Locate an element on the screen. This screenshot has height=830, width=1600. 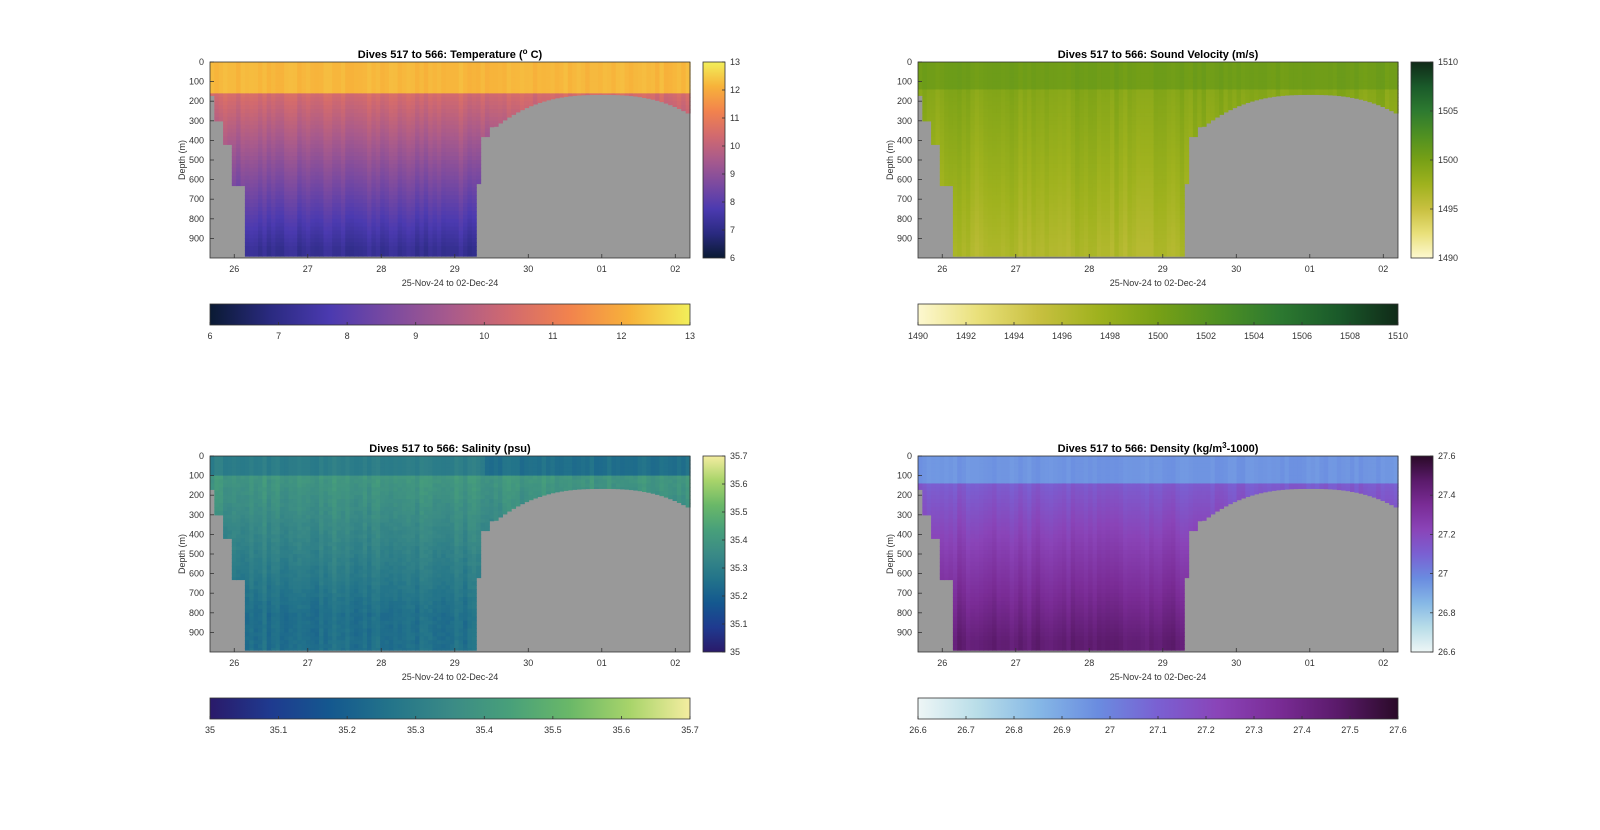
colorbar-tick-label: 10 is located at coordinates (735, 146).